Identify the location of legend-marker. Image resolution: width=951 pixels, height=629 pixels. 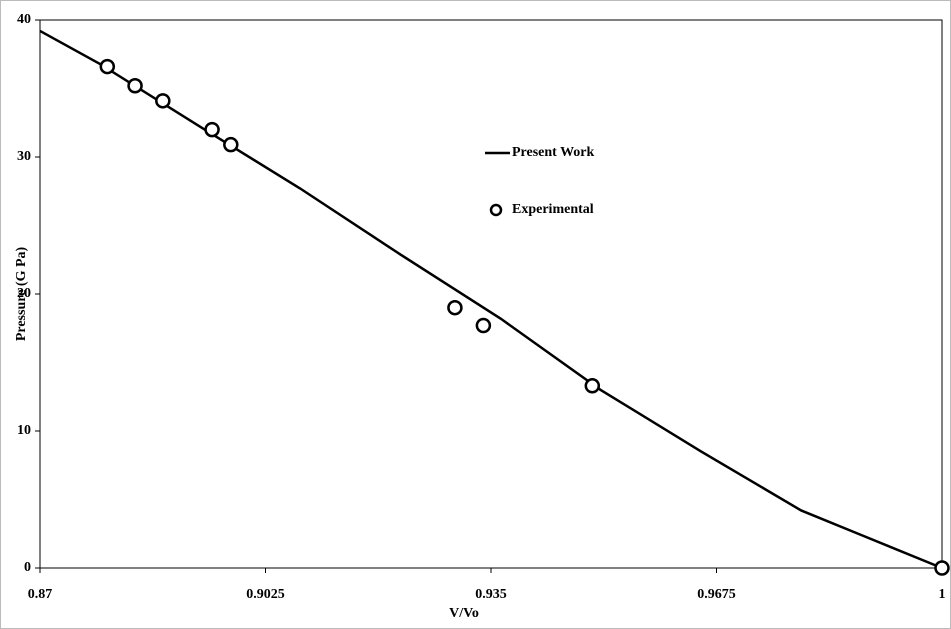
(496, 210).